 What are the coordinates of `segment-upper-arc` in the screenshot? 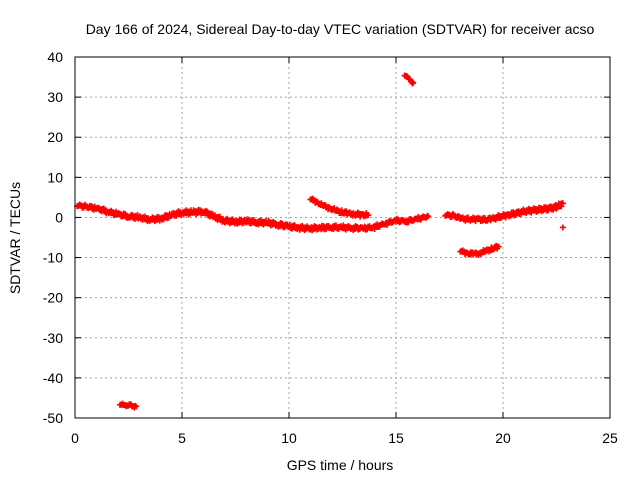 It's located at (339, 207).